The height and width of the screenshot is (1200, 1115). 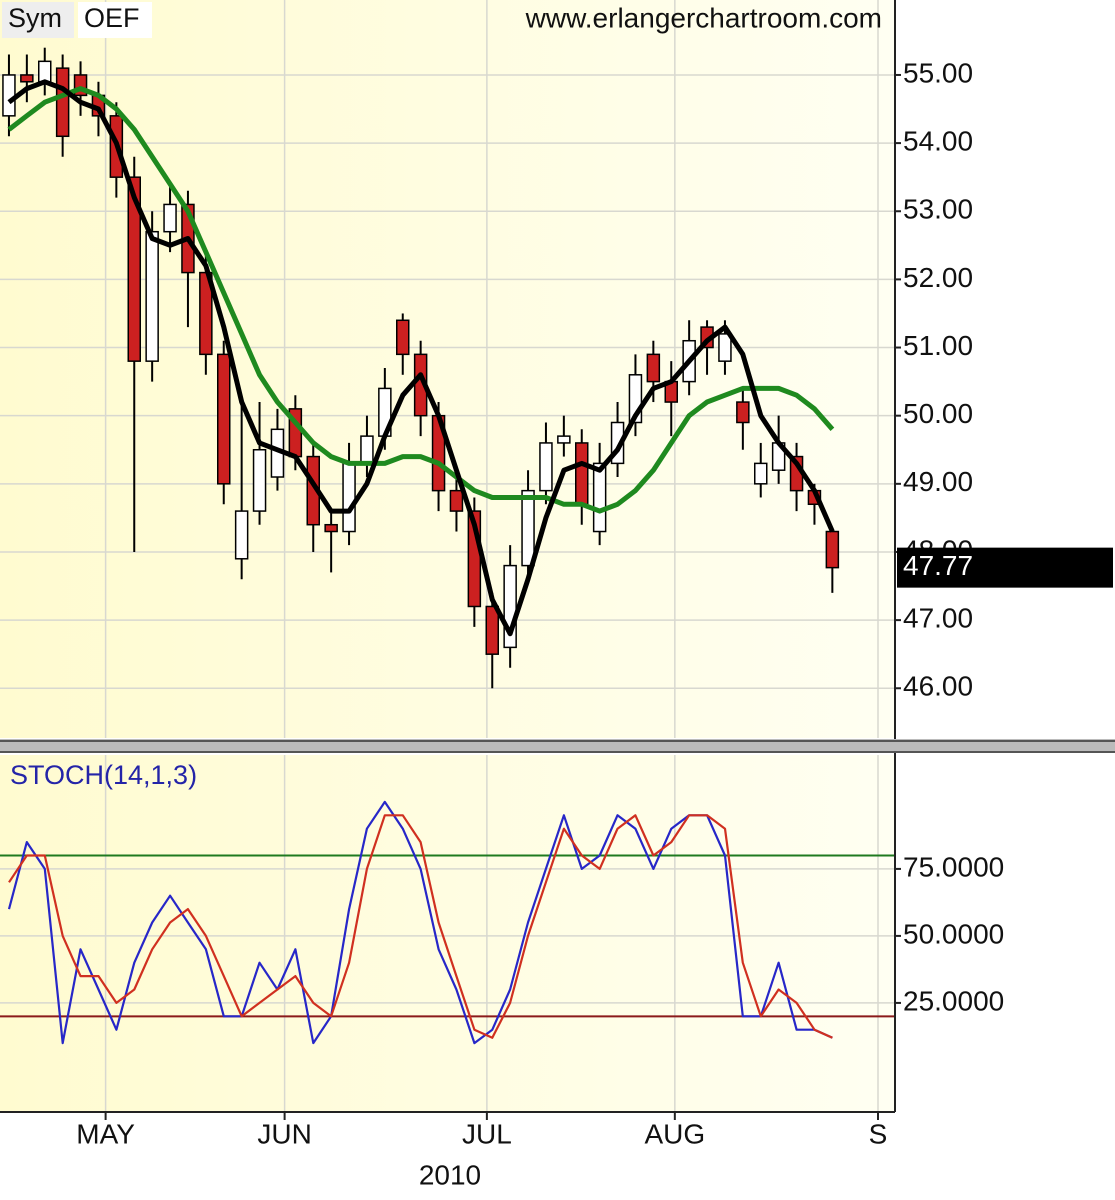 I want to click on y-tick-label: 46.00, so click(x=938, y=686).